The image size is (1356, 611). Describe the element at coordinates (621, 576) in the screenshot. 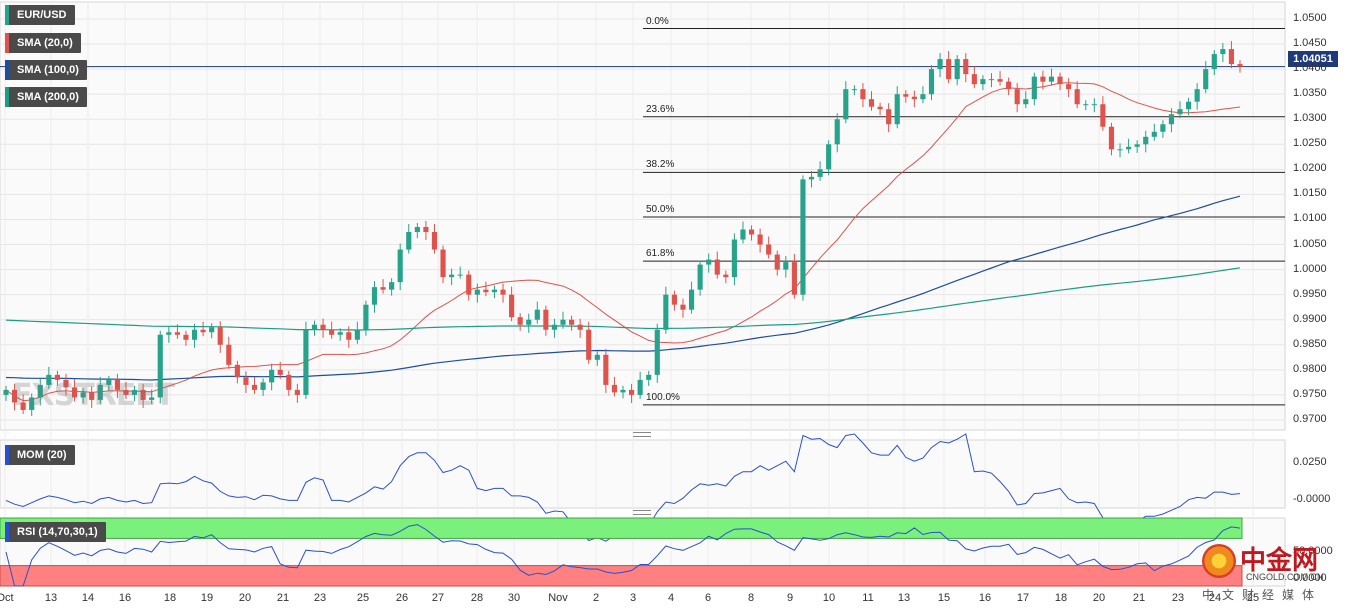

I see `rsi-oversold-zone` at that location.